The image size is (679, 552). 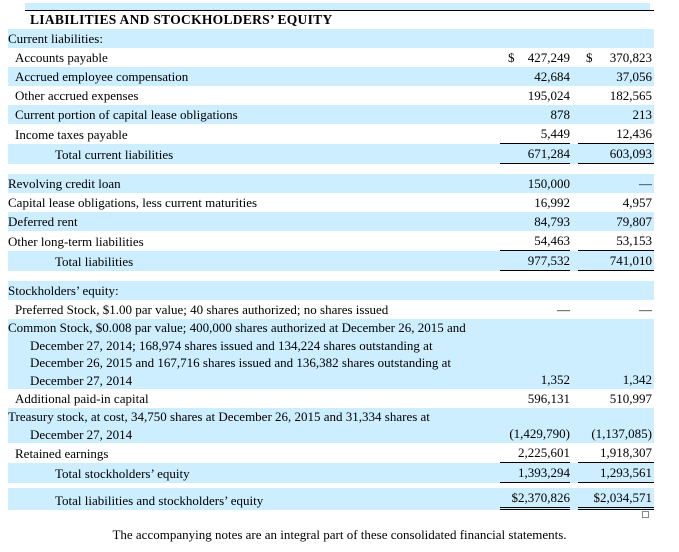 What do you see at coordinates (616, 453) in the screenshot?
I see `value-col2: 1,918,307` at bounding box center [616, 453].